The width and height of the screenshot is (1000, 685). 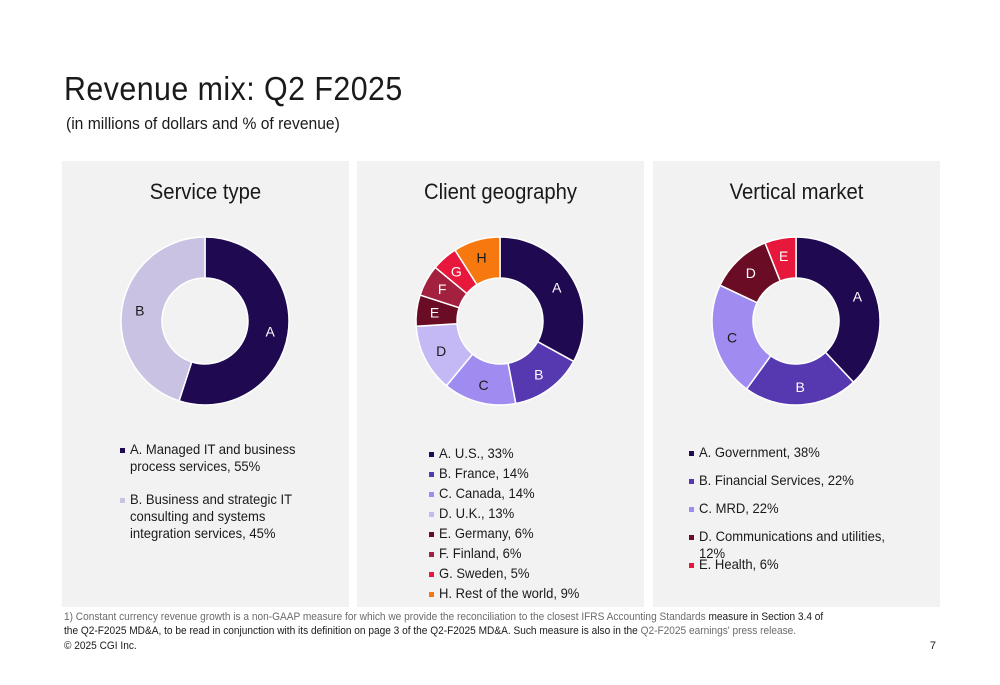 What do you see at coordinates (759, 452) in the screenshot?
I see `legend-text-a: A. Government, 38%` at bounding box center [759, 452].